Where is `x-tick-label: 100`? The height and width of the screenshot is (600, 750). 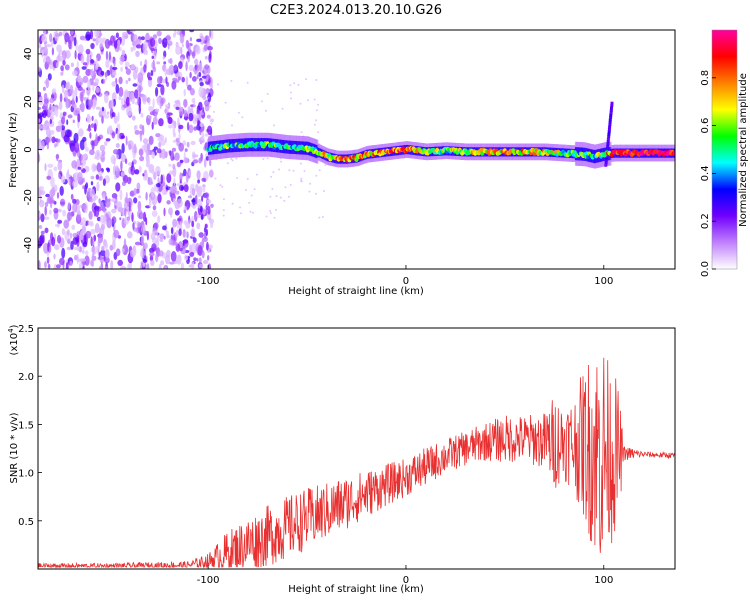
x-tick-label: 100 is located at coordinates (603, 281).